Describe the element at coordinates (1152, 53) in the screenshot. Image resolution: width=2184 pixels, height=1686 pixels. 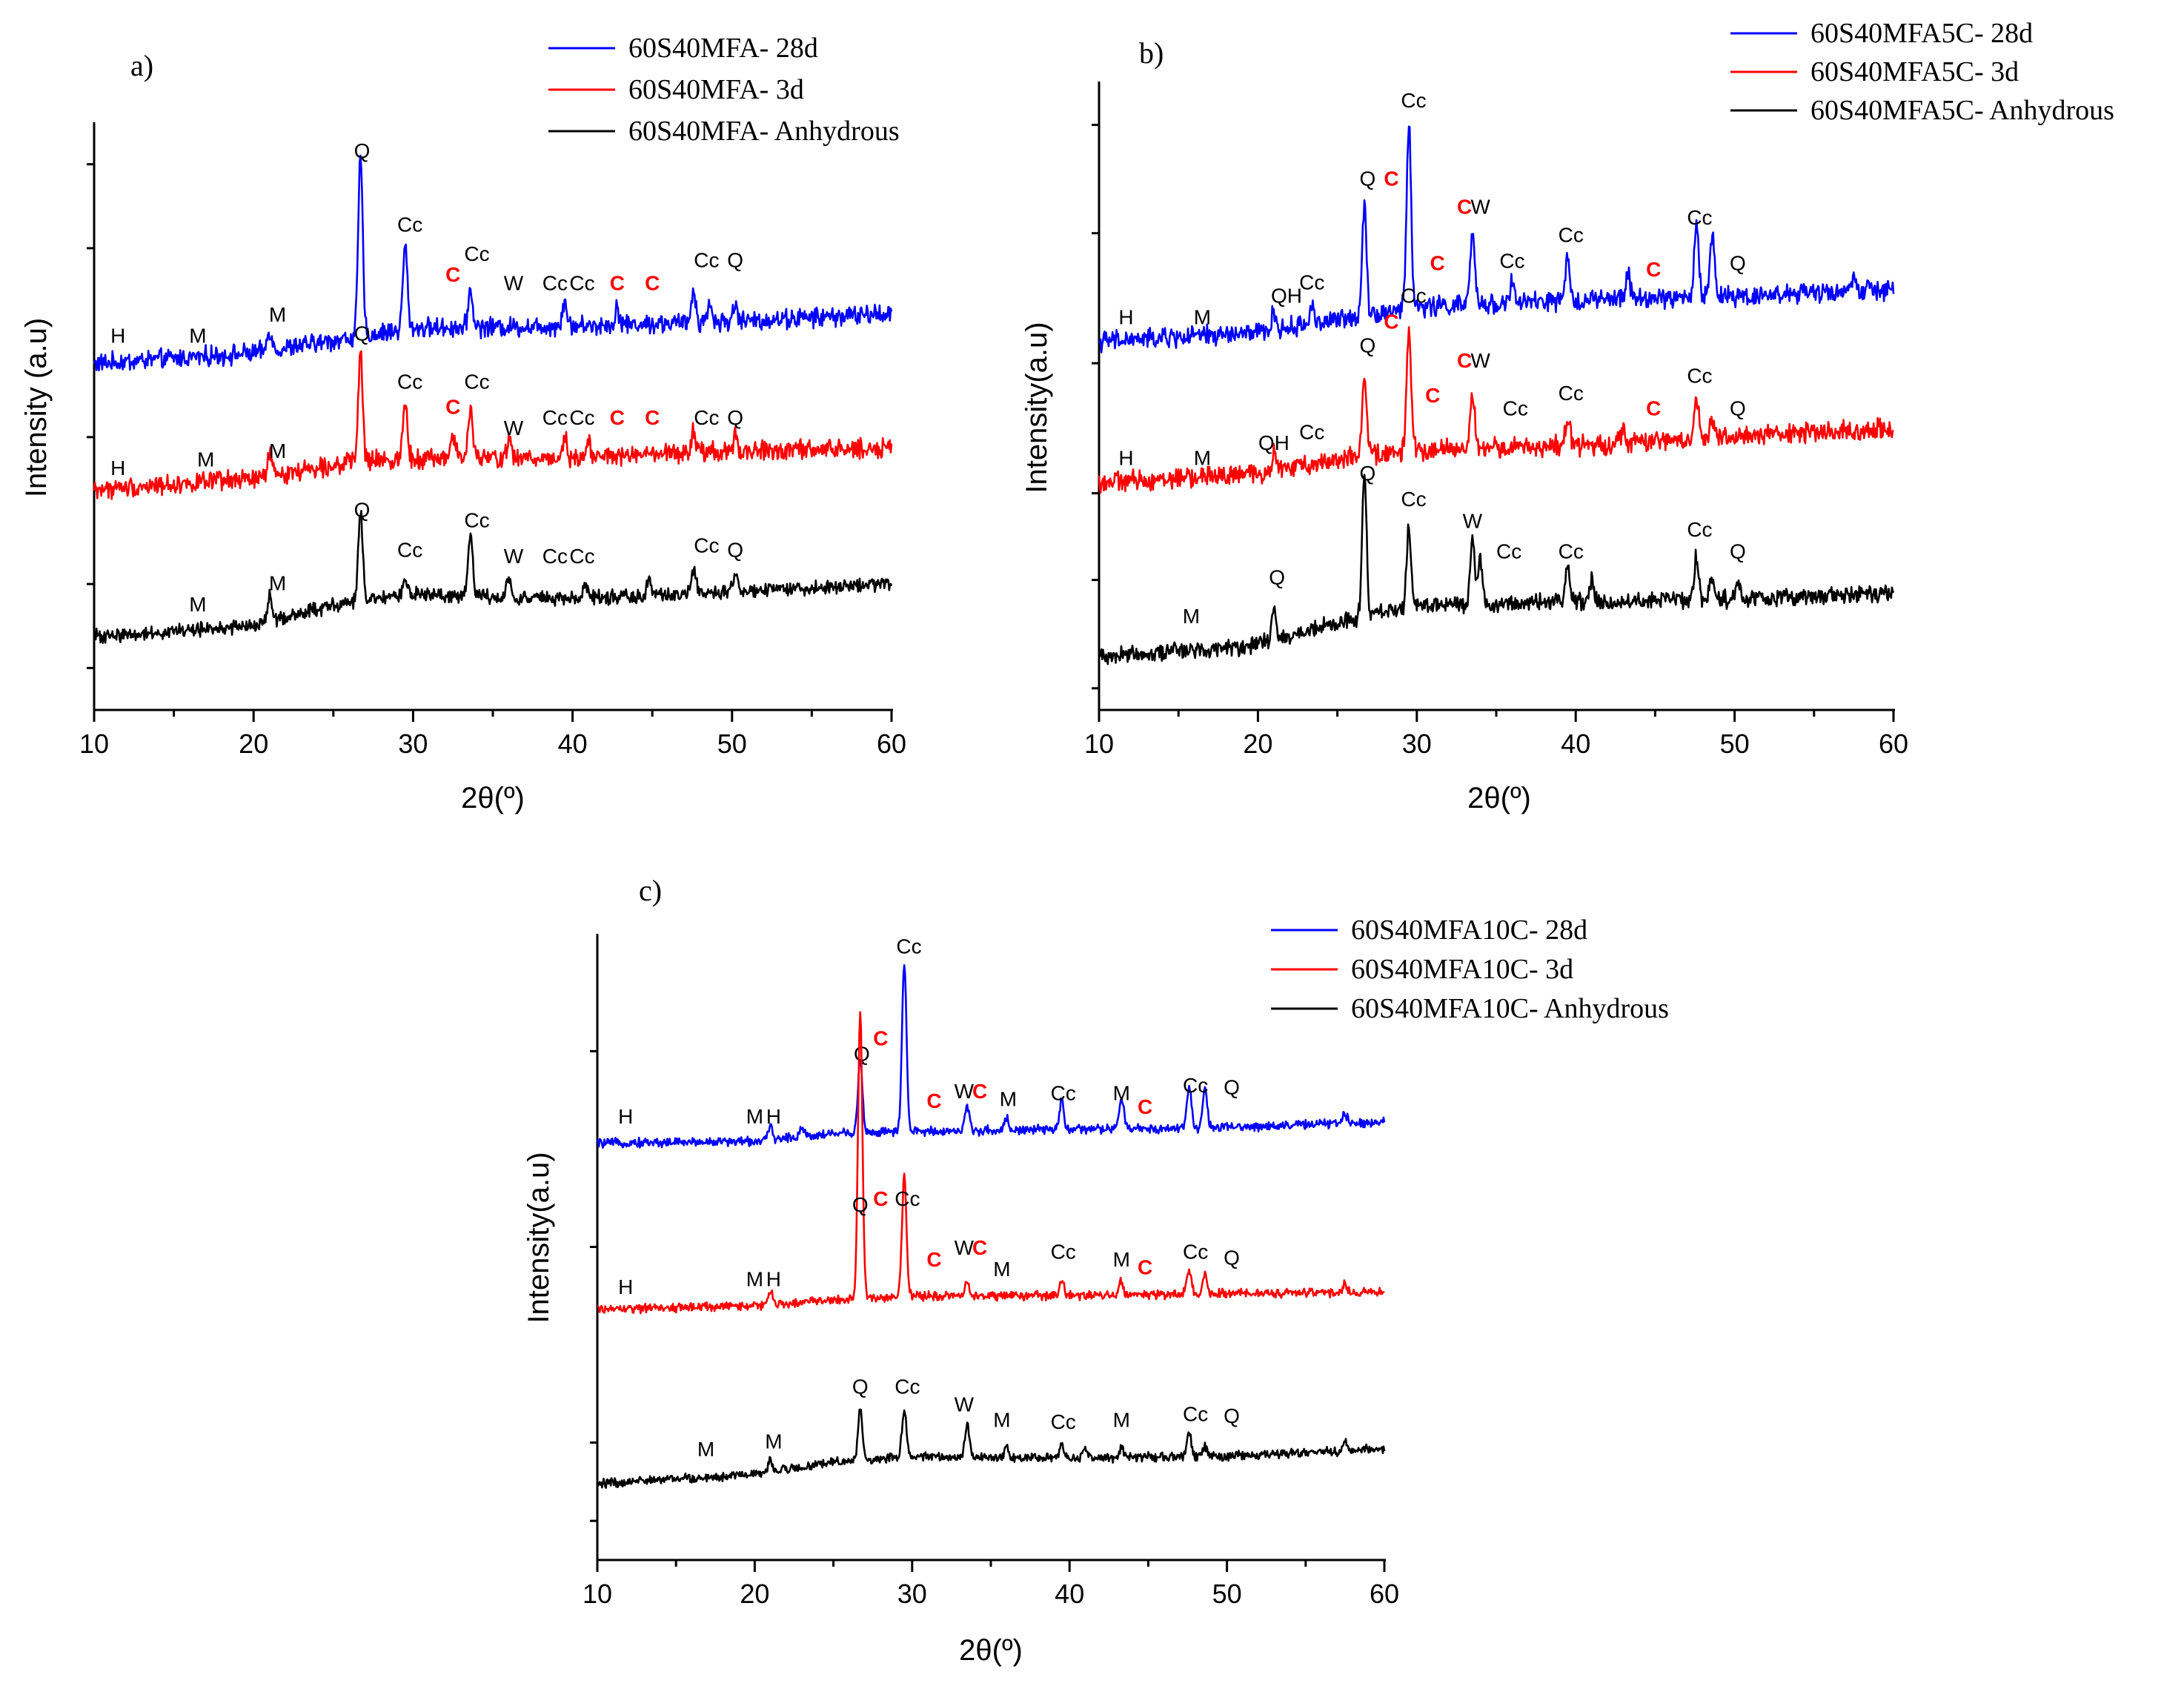
I see `panel-label: b)` at that location.